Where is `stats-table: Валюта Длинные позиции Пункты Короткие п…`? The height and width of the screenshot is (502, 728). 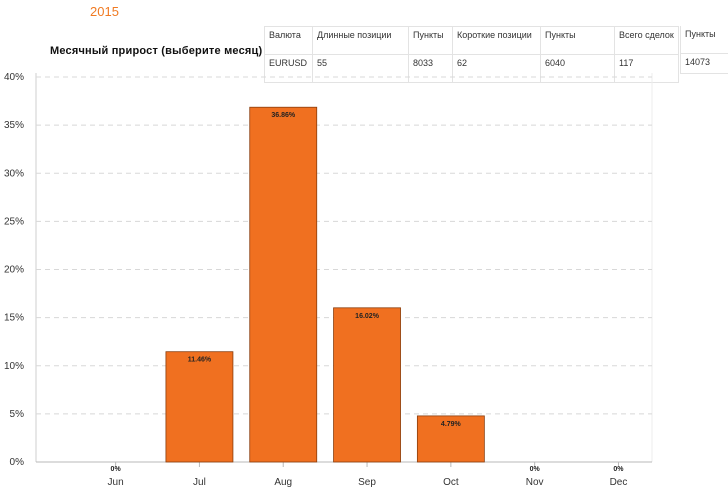 stats-table: Валюта Длинные позиции Пункты Короткие п… is located at coordinates (471, 54).